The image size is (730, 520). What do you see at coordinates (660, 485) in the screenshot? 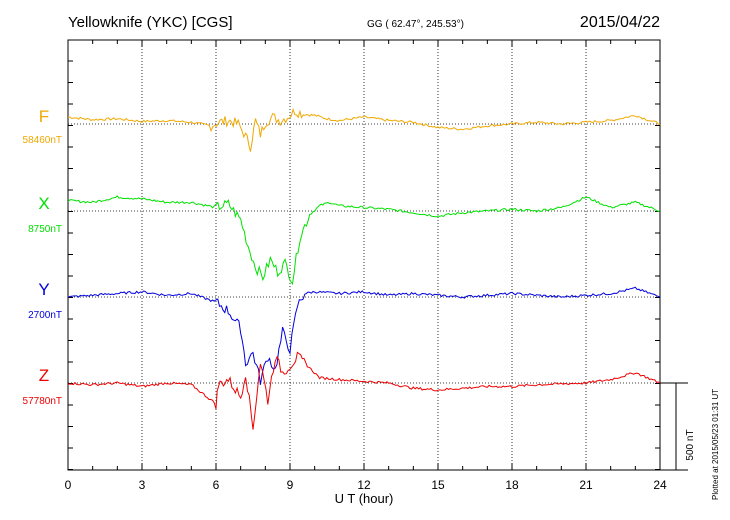
I see `x-tick-label: 24` at bounding box center [660, 485].